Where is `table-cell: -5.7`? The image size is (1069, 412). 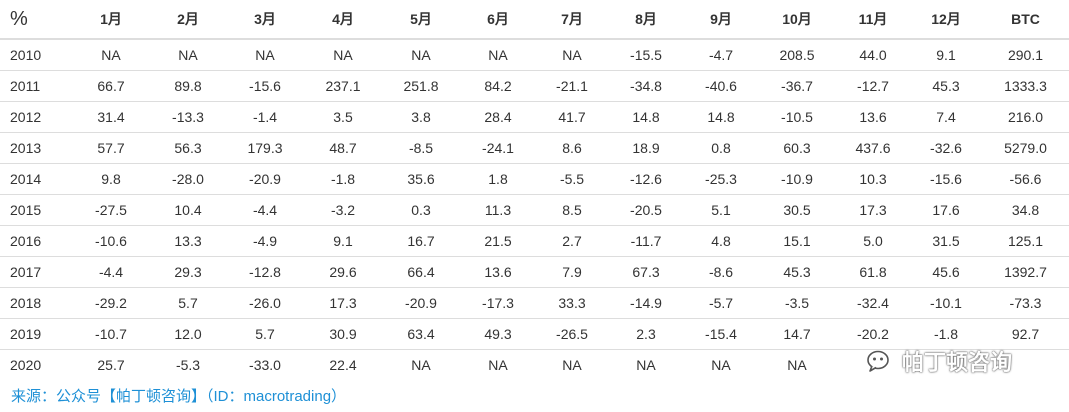
table-cell: -5.7 is located at coordinates (721, 303).